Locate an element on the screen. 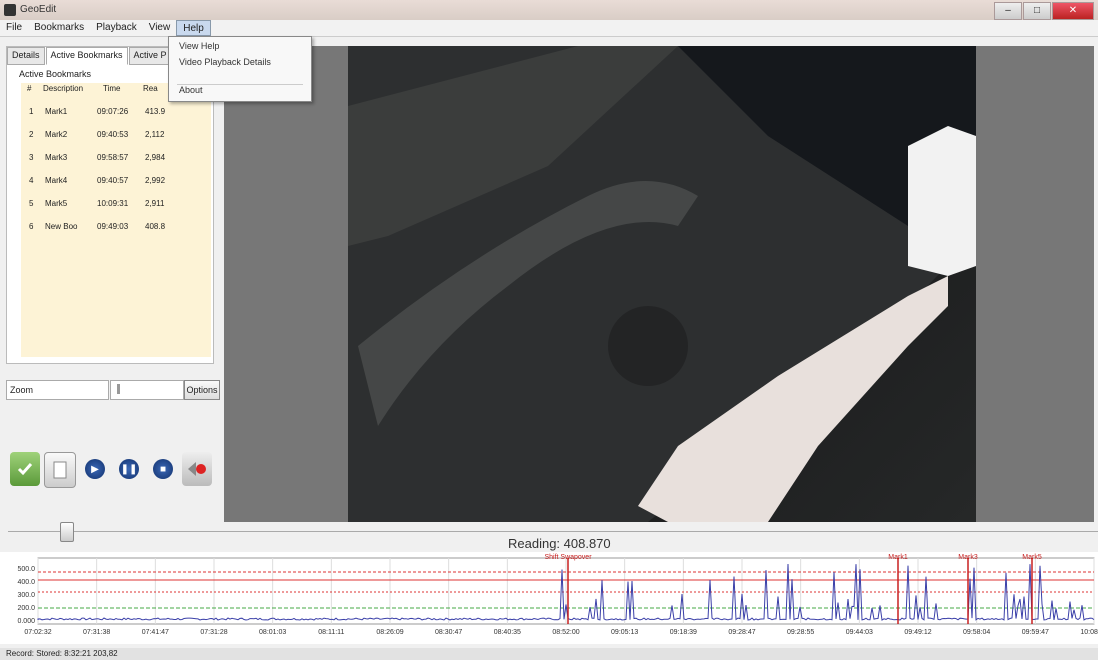 The image size is (1098, 660). window-title: GeoEdit is located at coordinates (38, 9).